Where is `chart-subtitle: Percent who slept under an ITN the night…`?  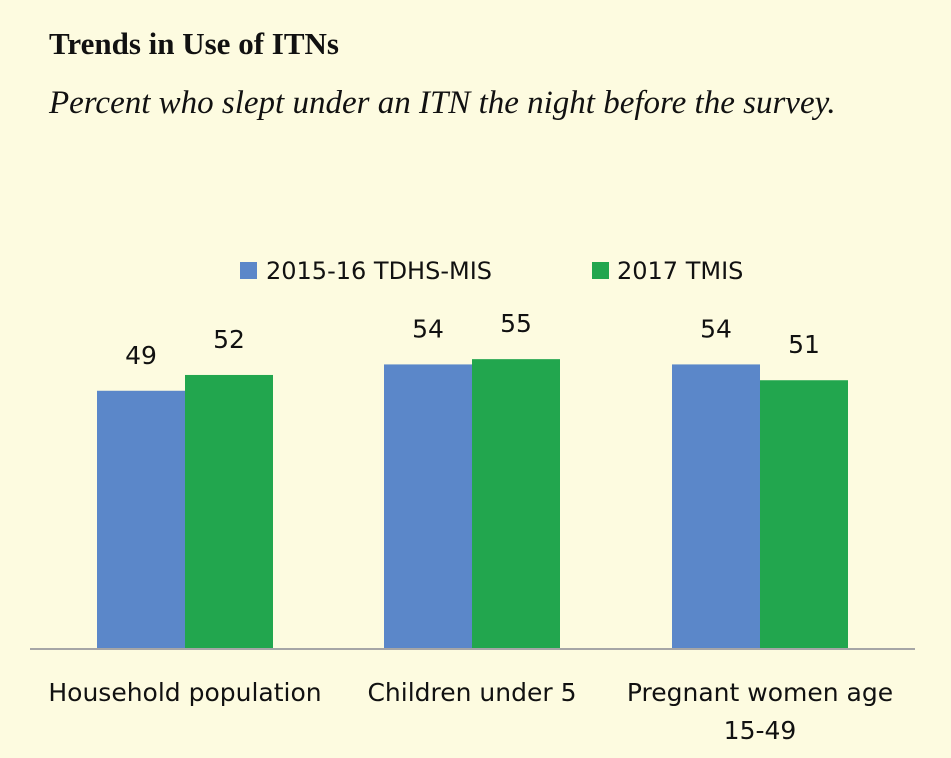
chart-subtitle: Percent who slept under an ITN the night… is located at coordinates (442, 103).